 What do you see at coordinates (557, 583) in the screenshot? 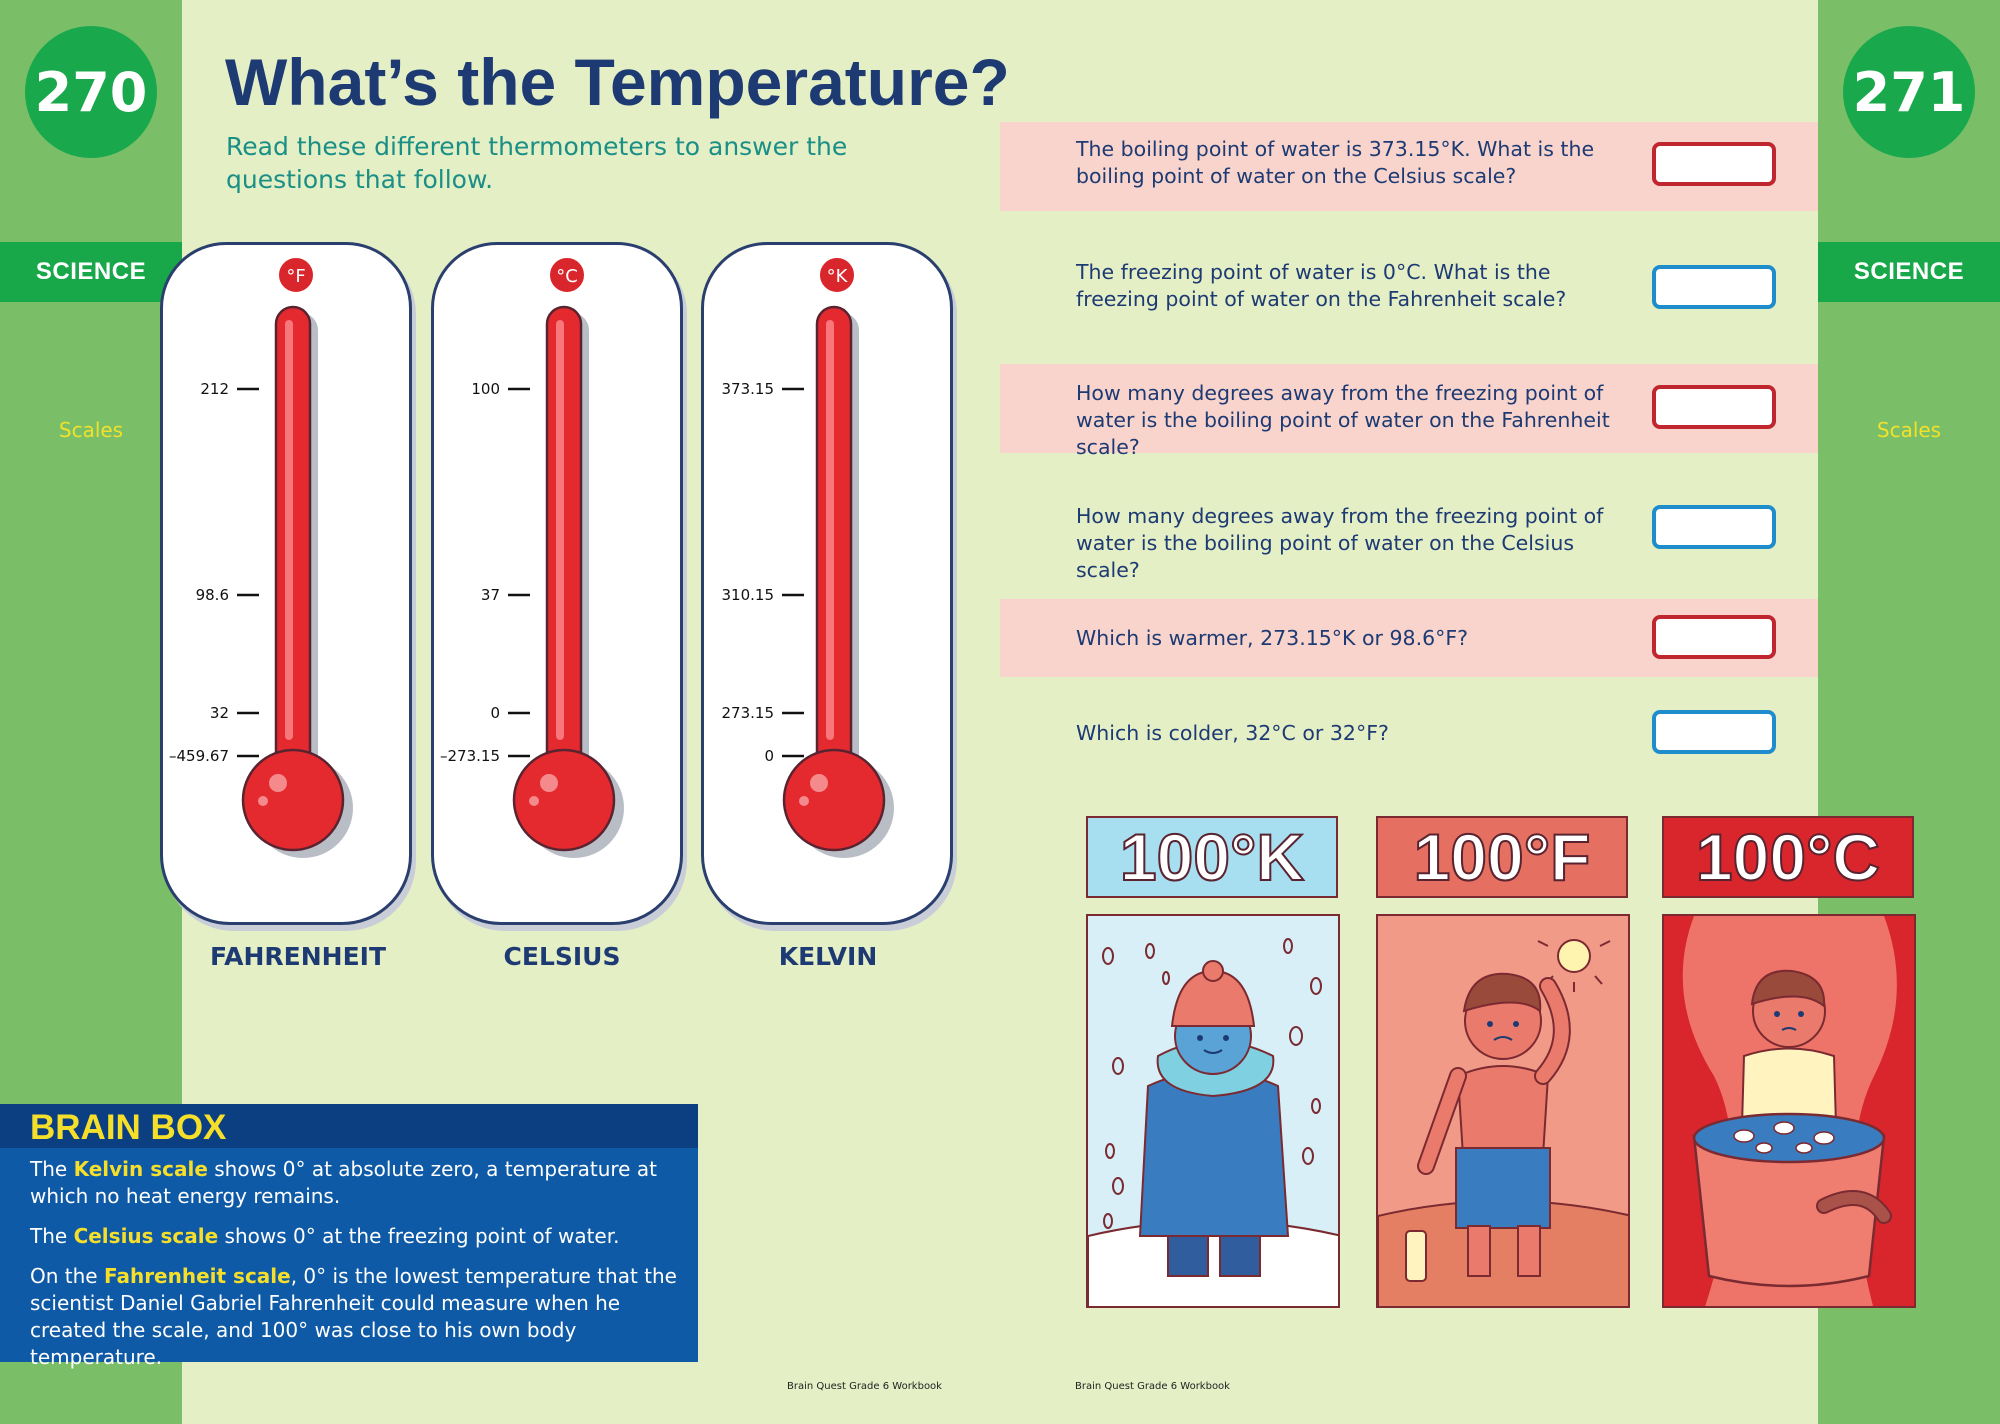
I see `celsius-thermometer: °C 100 37 0 –273.15` at bounding box center [557, 583].